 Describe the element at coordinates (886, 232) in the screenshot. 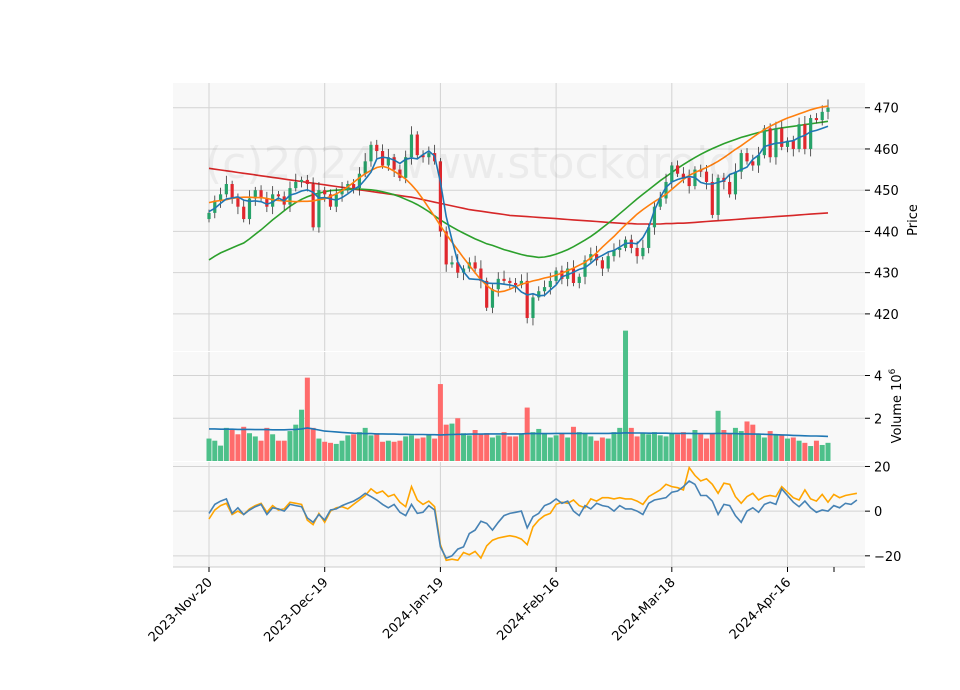

I see `y-tick-label: 440` at that location.